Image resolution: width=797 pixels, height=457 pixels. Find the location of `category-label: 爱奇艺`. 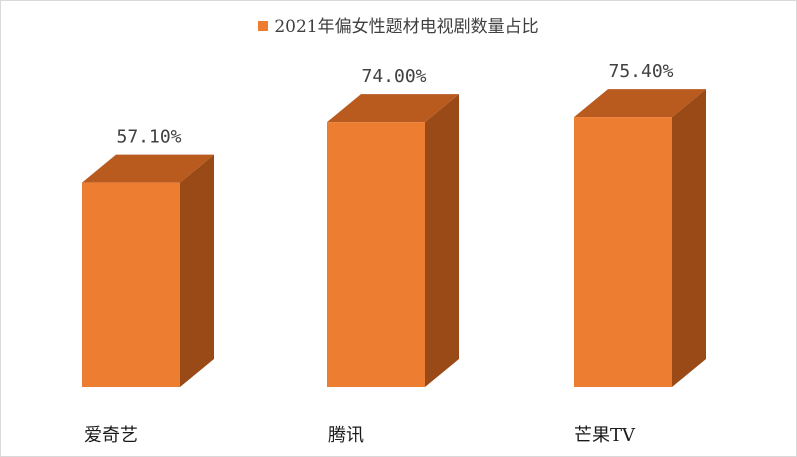

category-label: 爱奇艺 is located at coordinates (111, 435).